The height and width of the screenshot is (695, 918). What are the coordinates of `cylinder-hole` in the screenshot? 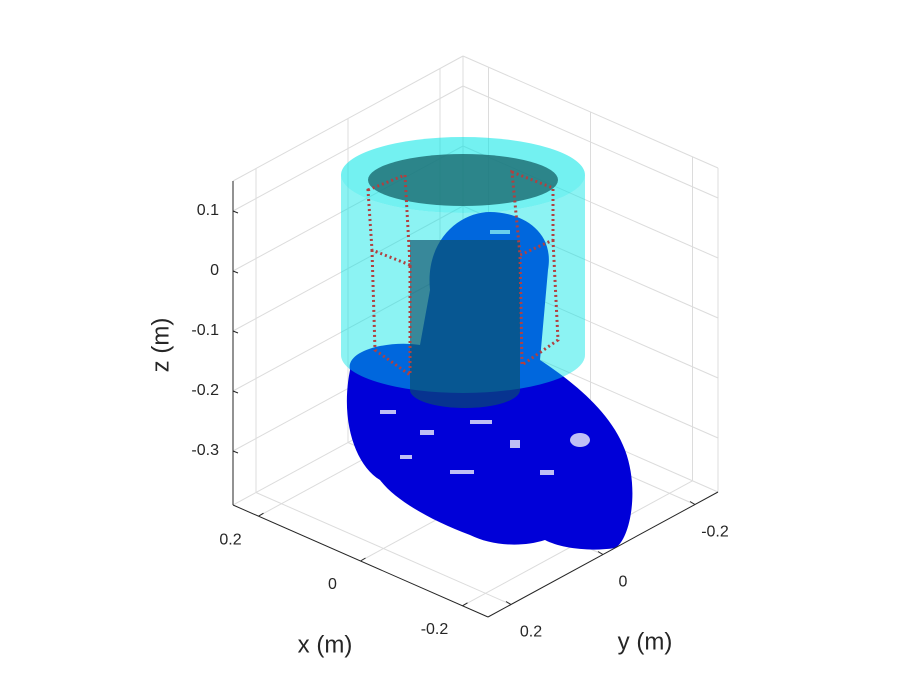 It's located at (463, 180).